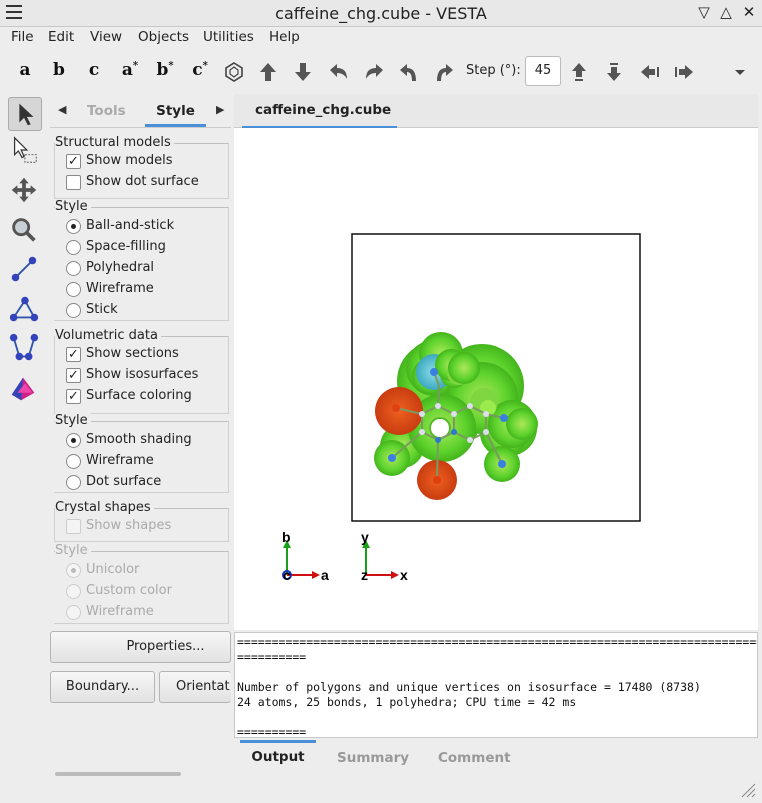  I want to click on distance-icon, so click(25, 270).